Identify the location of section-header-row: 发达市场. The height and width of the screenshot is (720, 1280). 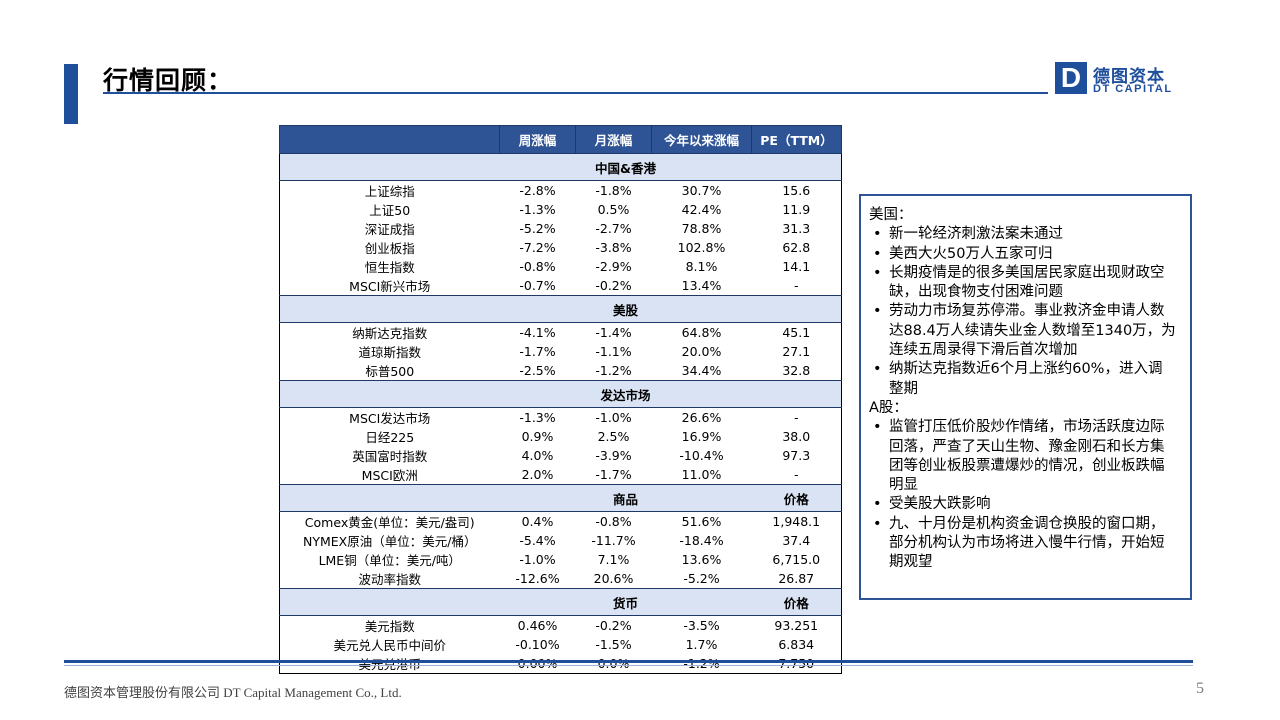
(560, 394).